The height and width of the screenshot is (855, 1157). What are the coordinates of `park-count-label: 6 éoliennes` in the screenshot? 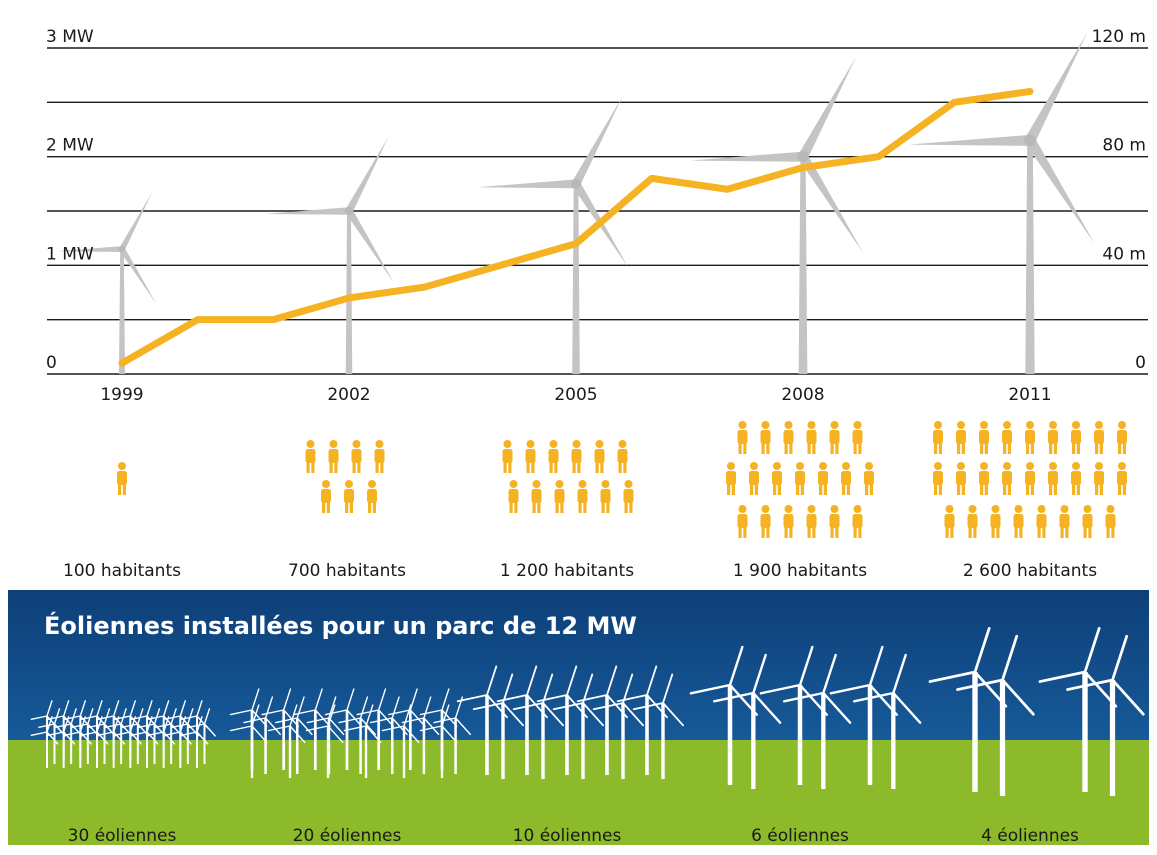 It's located at (800, 836).